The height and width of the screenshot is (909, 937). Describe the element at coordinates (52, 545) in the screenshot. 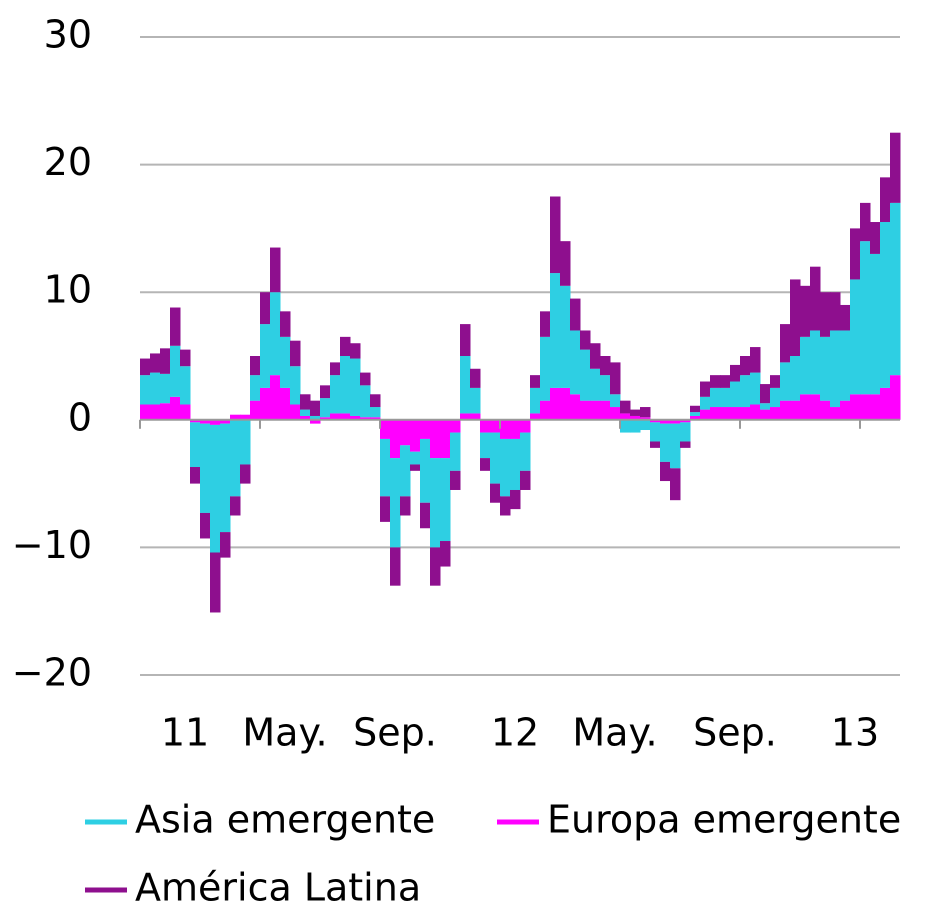

I see `y-tick-label: −10` at that location.